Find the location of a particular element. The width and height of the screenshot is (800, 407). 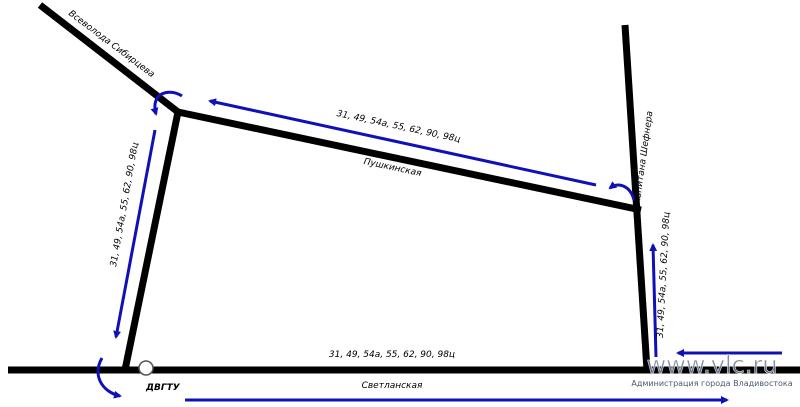

stop-marker is located at coordinates (146, 368).